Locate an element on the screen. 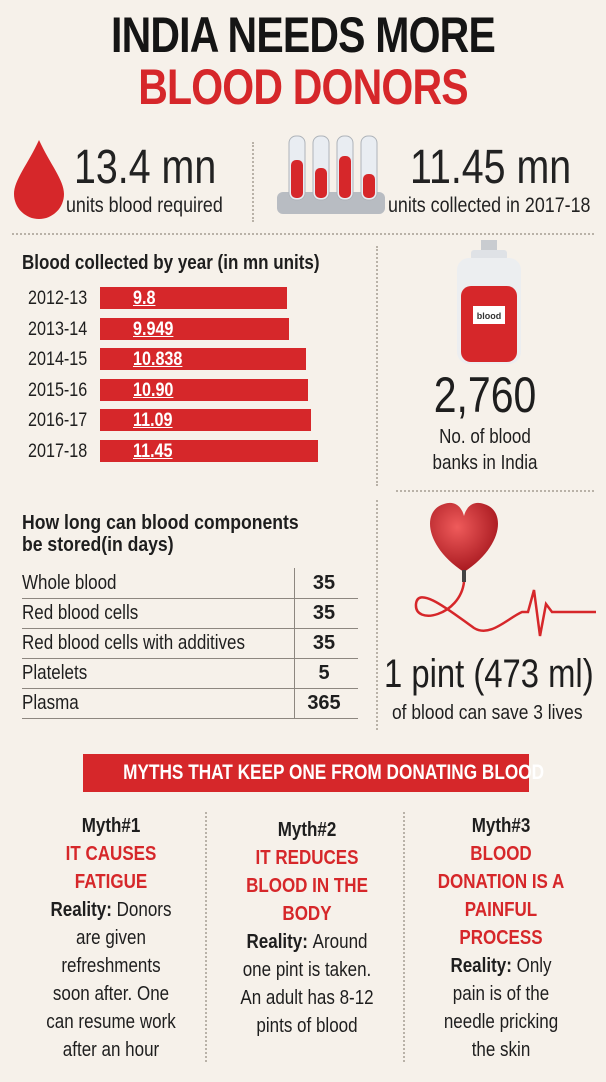  year-label: 2015-16 is located at coordinates (58, 390).